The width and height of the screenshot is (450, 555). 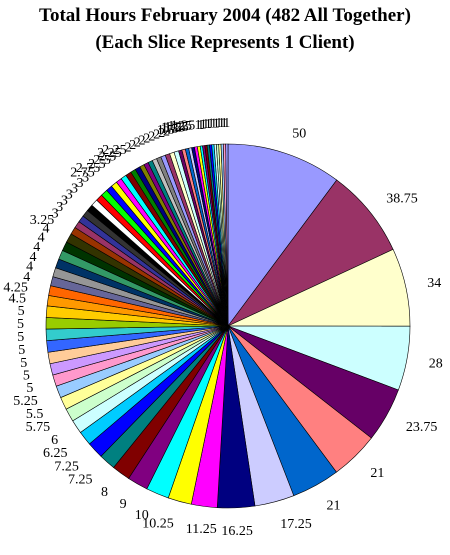 What do you see at coordinates (402, 198) in the screenshot?
I see `slice-label: 38.75` at bounding box center [402, 198].